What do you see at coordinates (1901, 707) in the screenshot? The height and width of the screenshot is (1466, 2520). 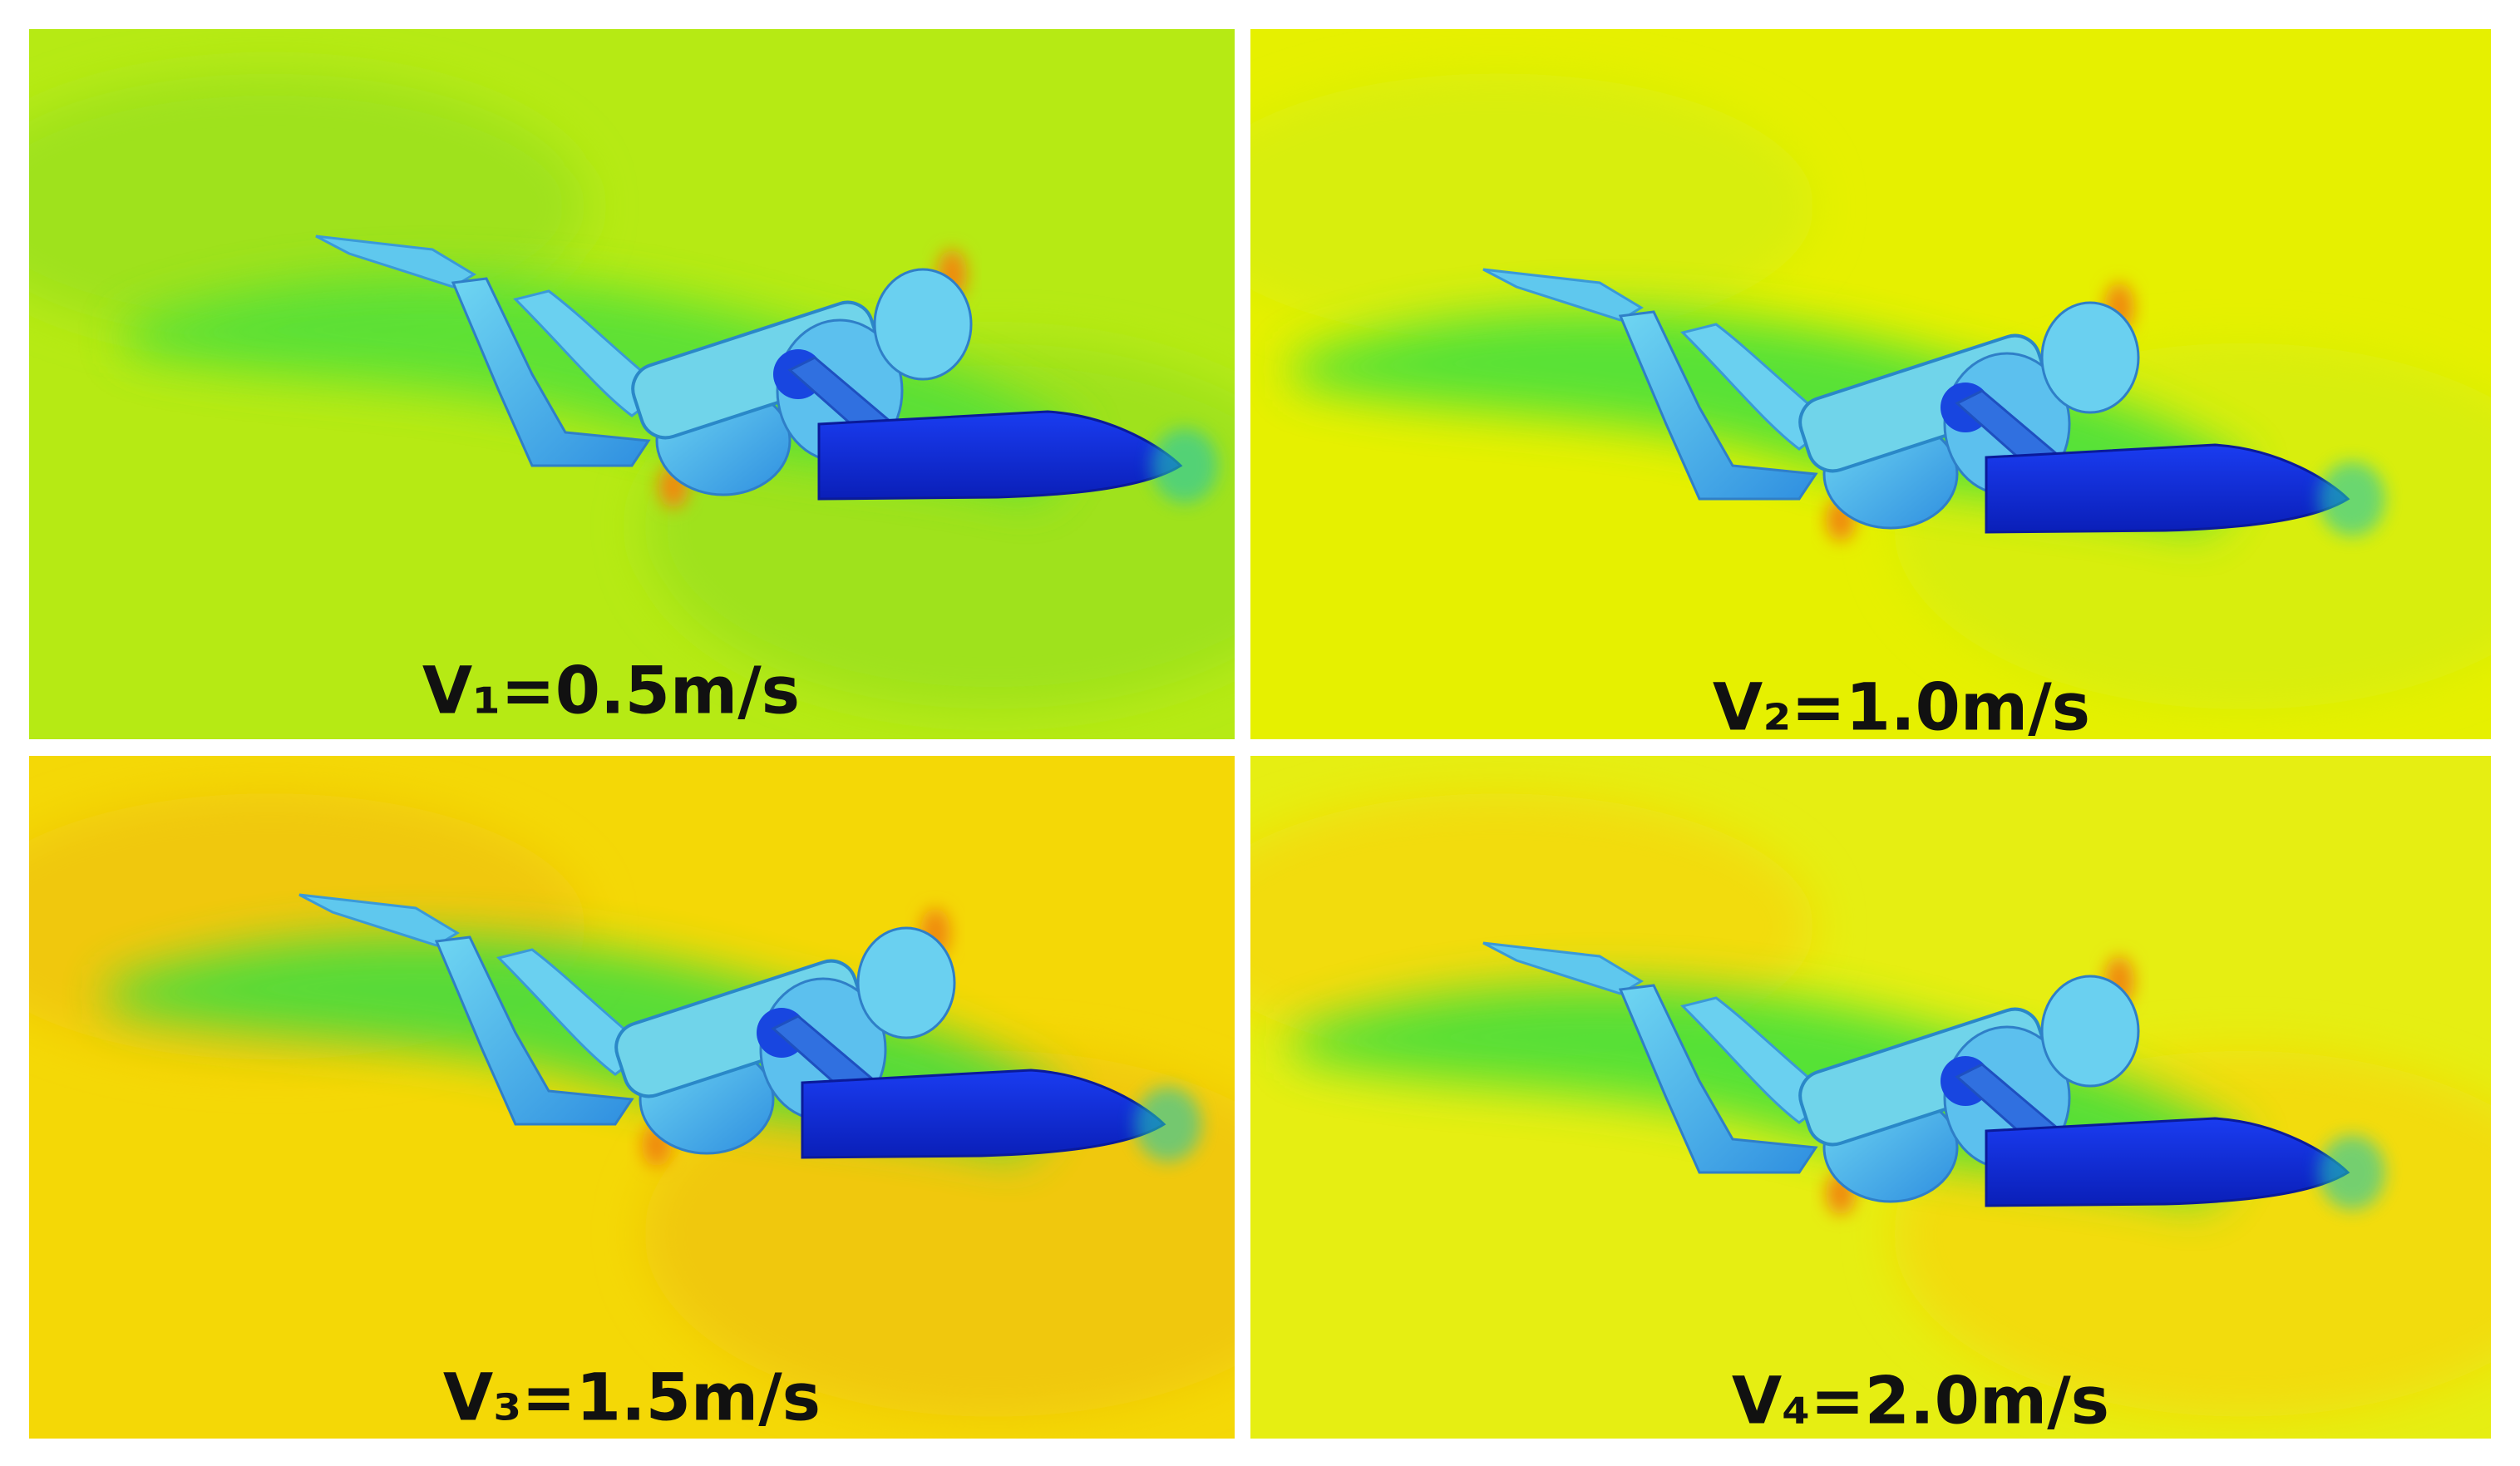 I see `velocity-label: V₂=1.0m/s` at bounding box center [1901, 707].